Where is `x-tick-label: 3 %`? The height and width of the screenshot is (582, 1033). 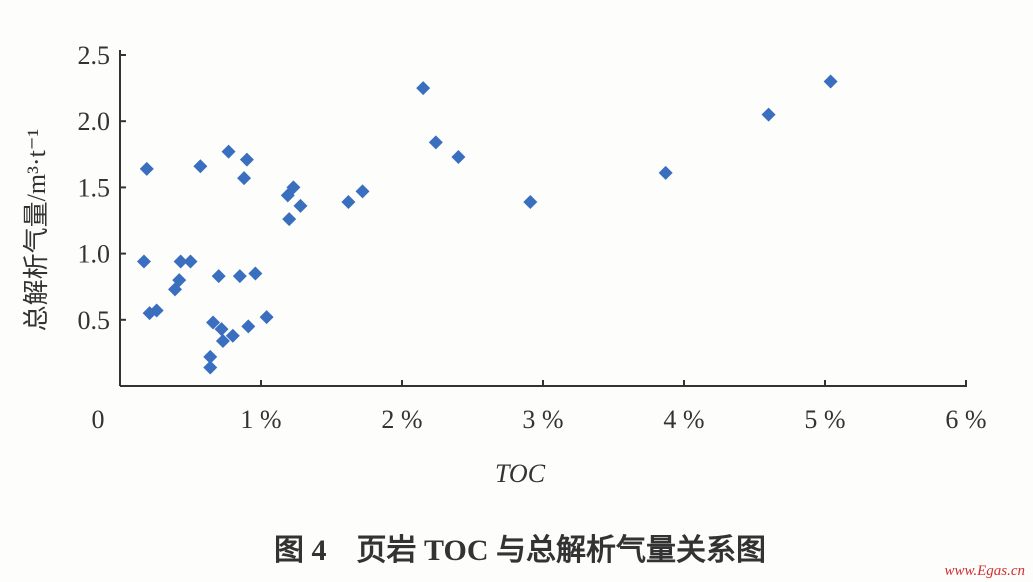 x-tick-label: 3 % is located at coordinates (542, 419).